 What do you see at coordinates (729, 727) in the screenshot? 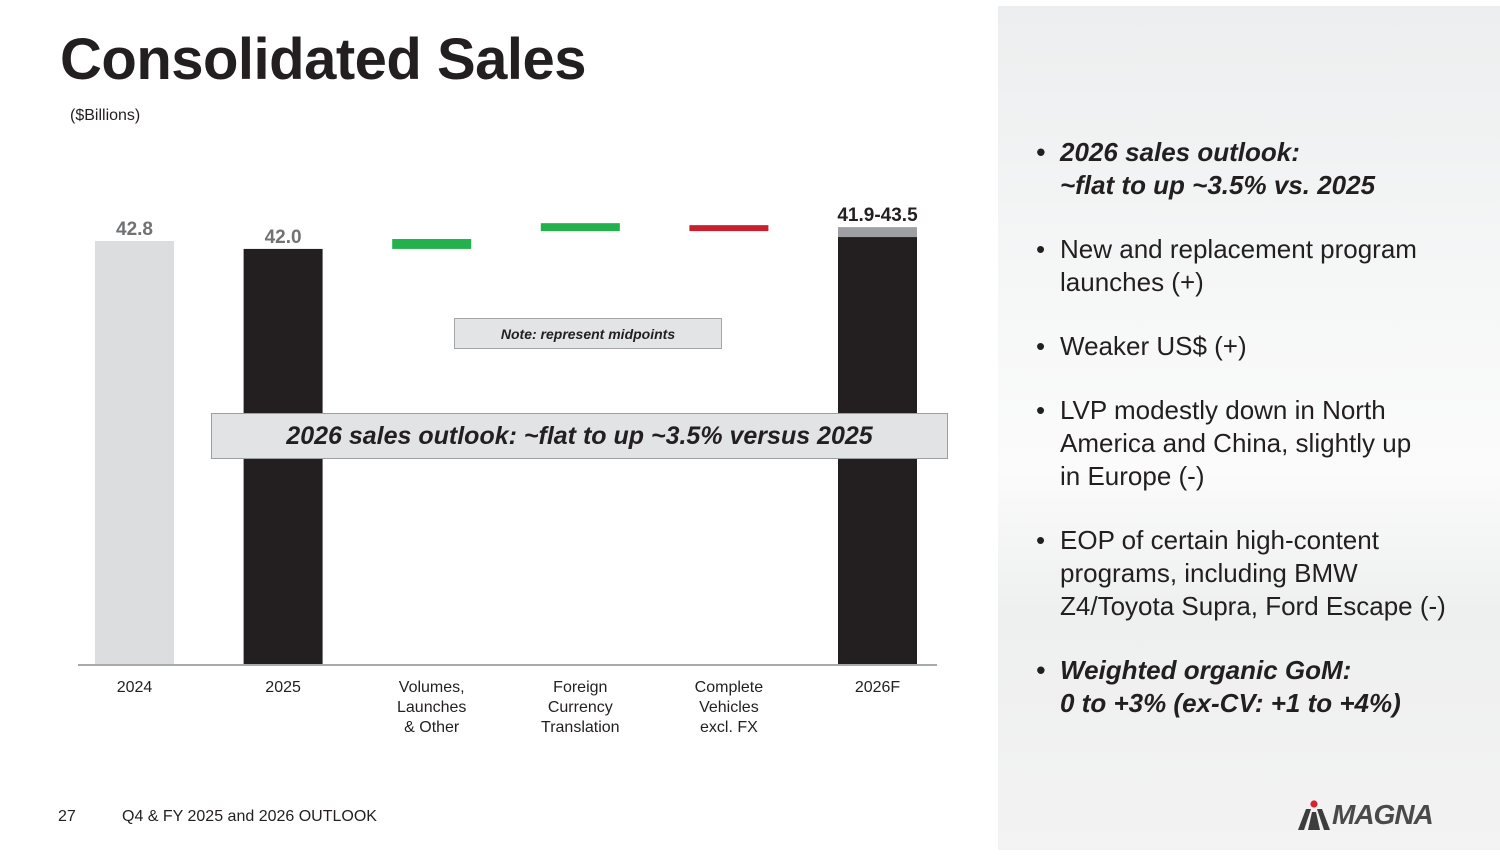
I see `category-label-complete-vehicles-excl-fx: excl. FX` at bounding box center [729, 727].